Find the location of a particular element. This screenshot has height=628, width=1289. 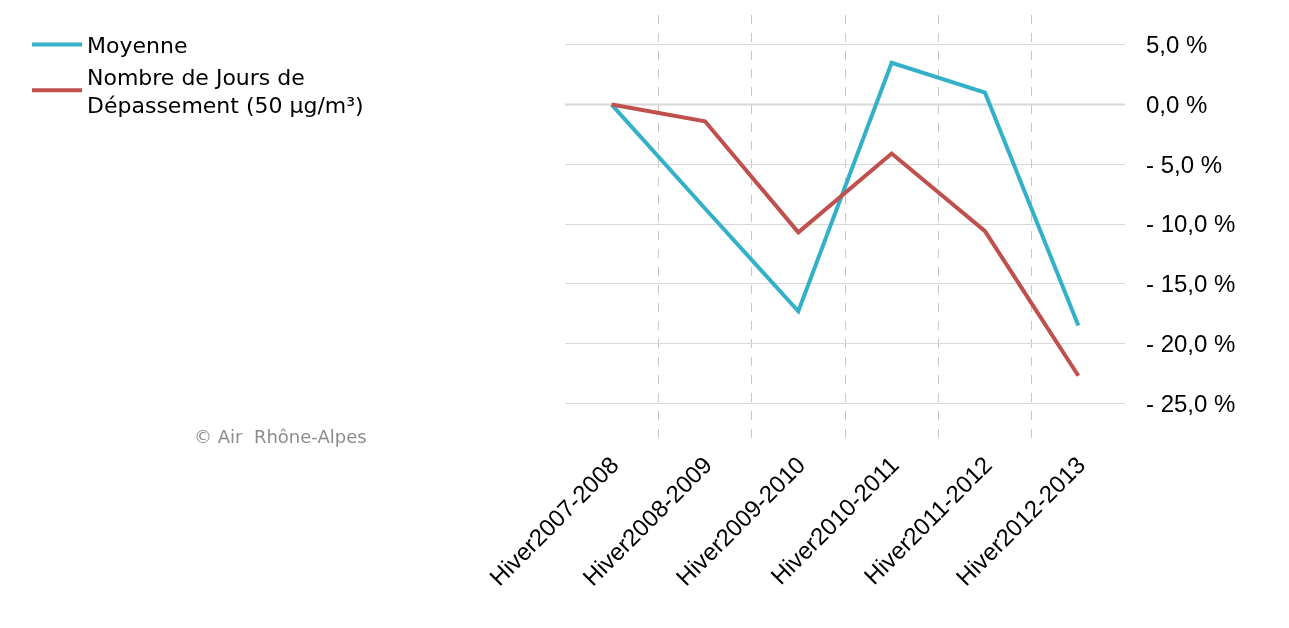

y-tick-label: - 20,0 % is located at coordinates (1191, 343).